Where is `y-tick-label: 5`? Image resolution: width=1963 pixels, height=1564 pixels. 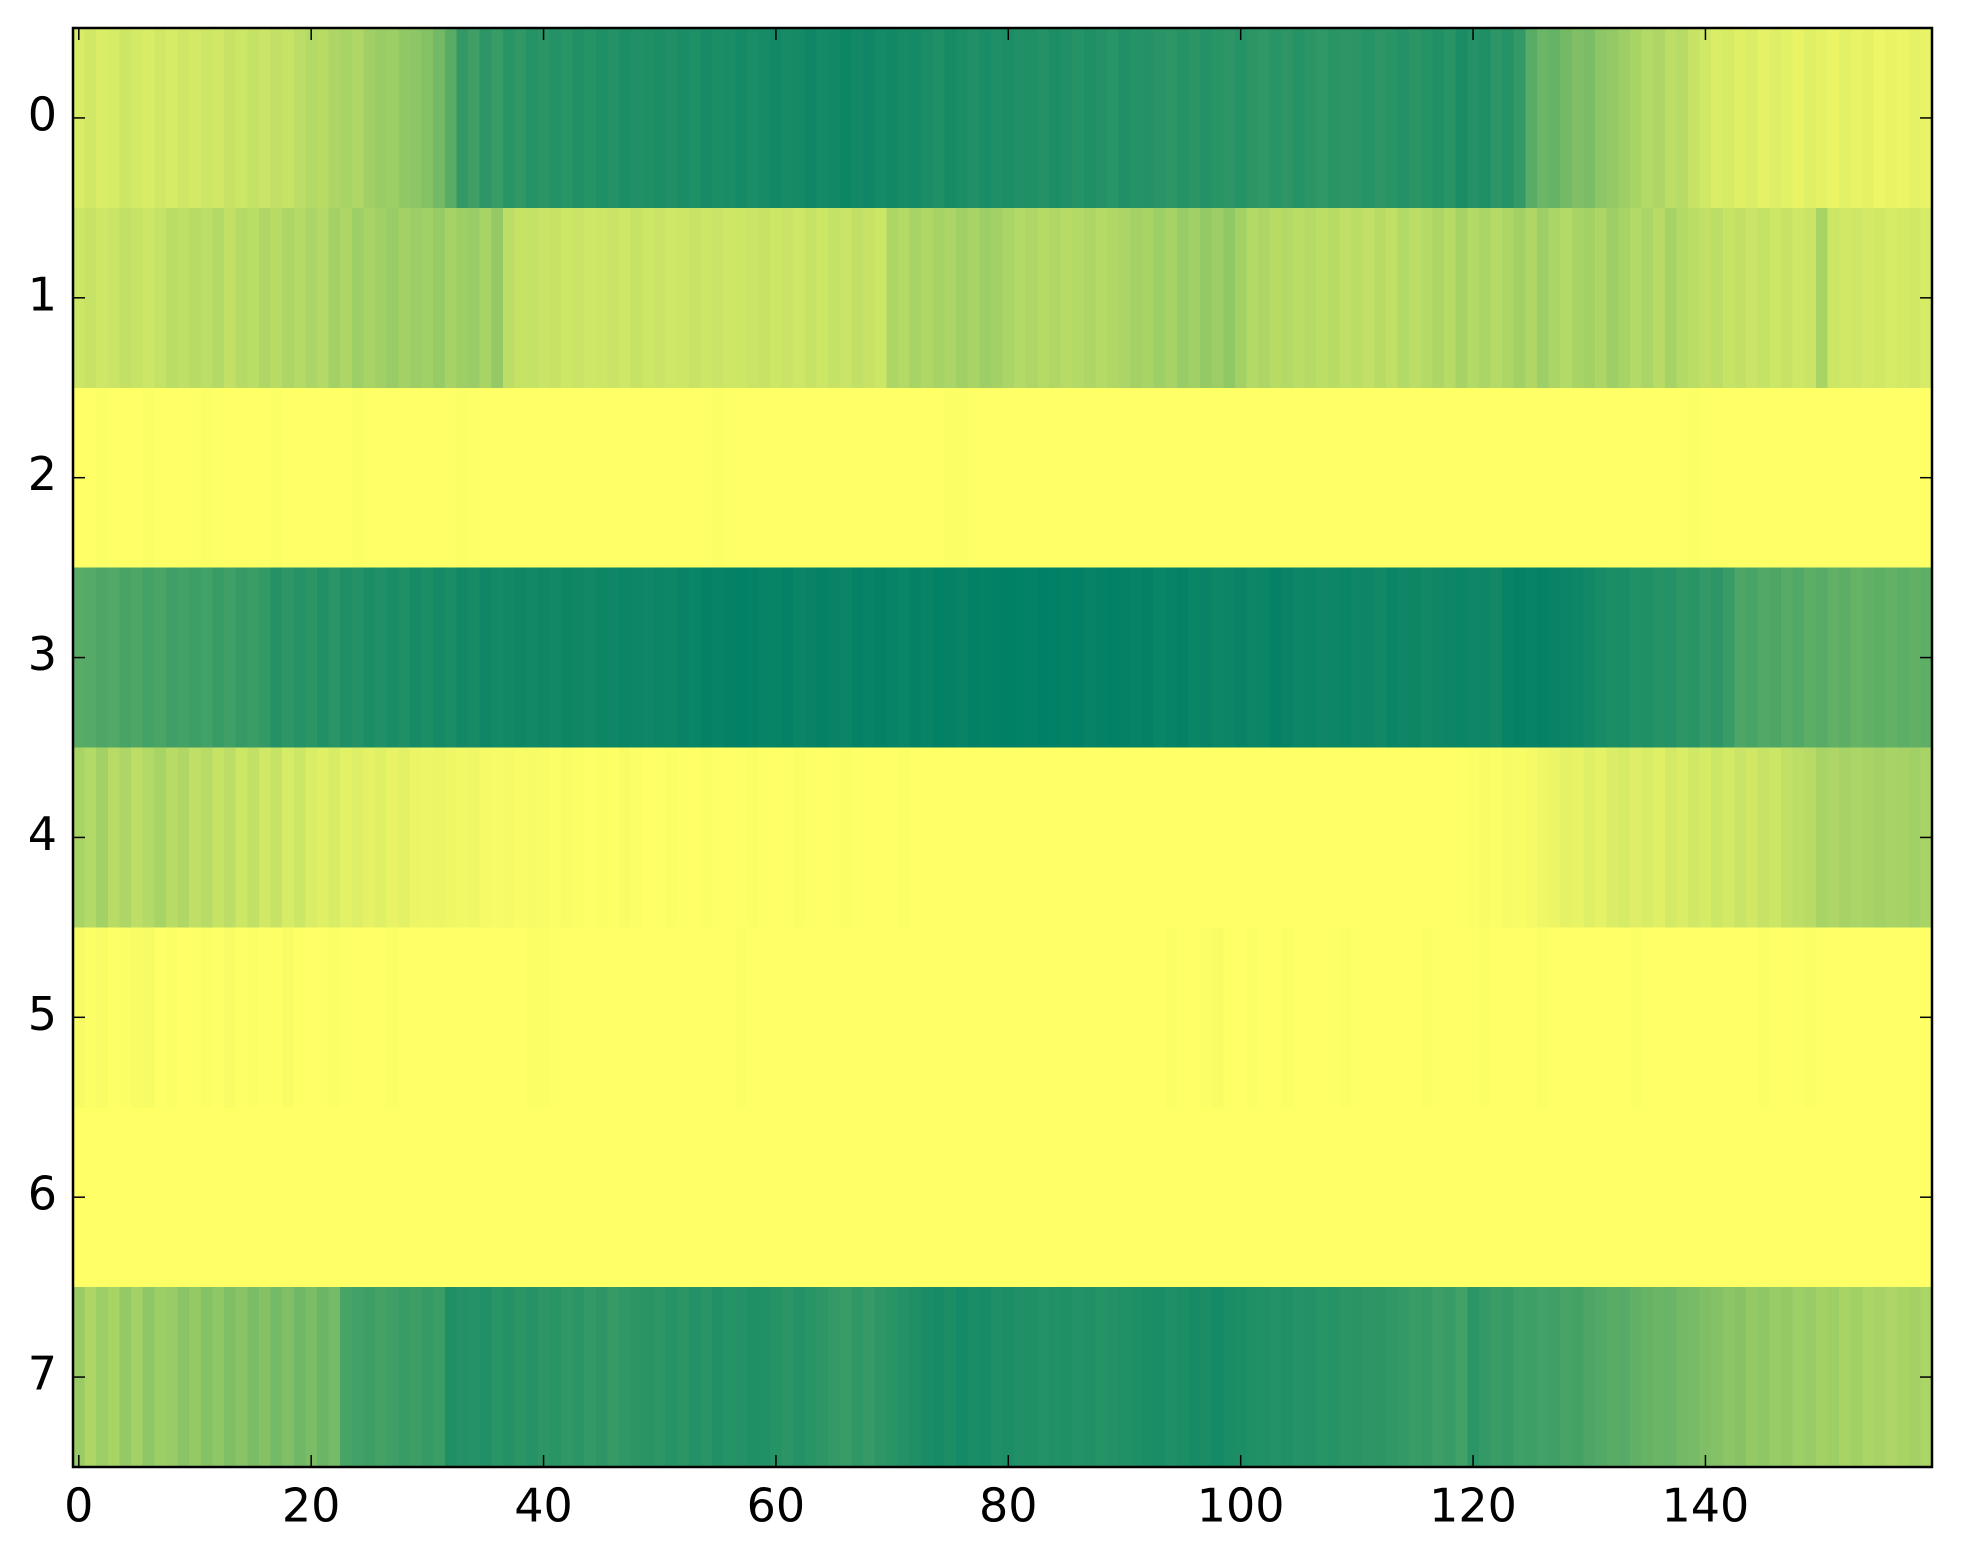 y-tick-label: 5 is located at coordinates (42, 1014).